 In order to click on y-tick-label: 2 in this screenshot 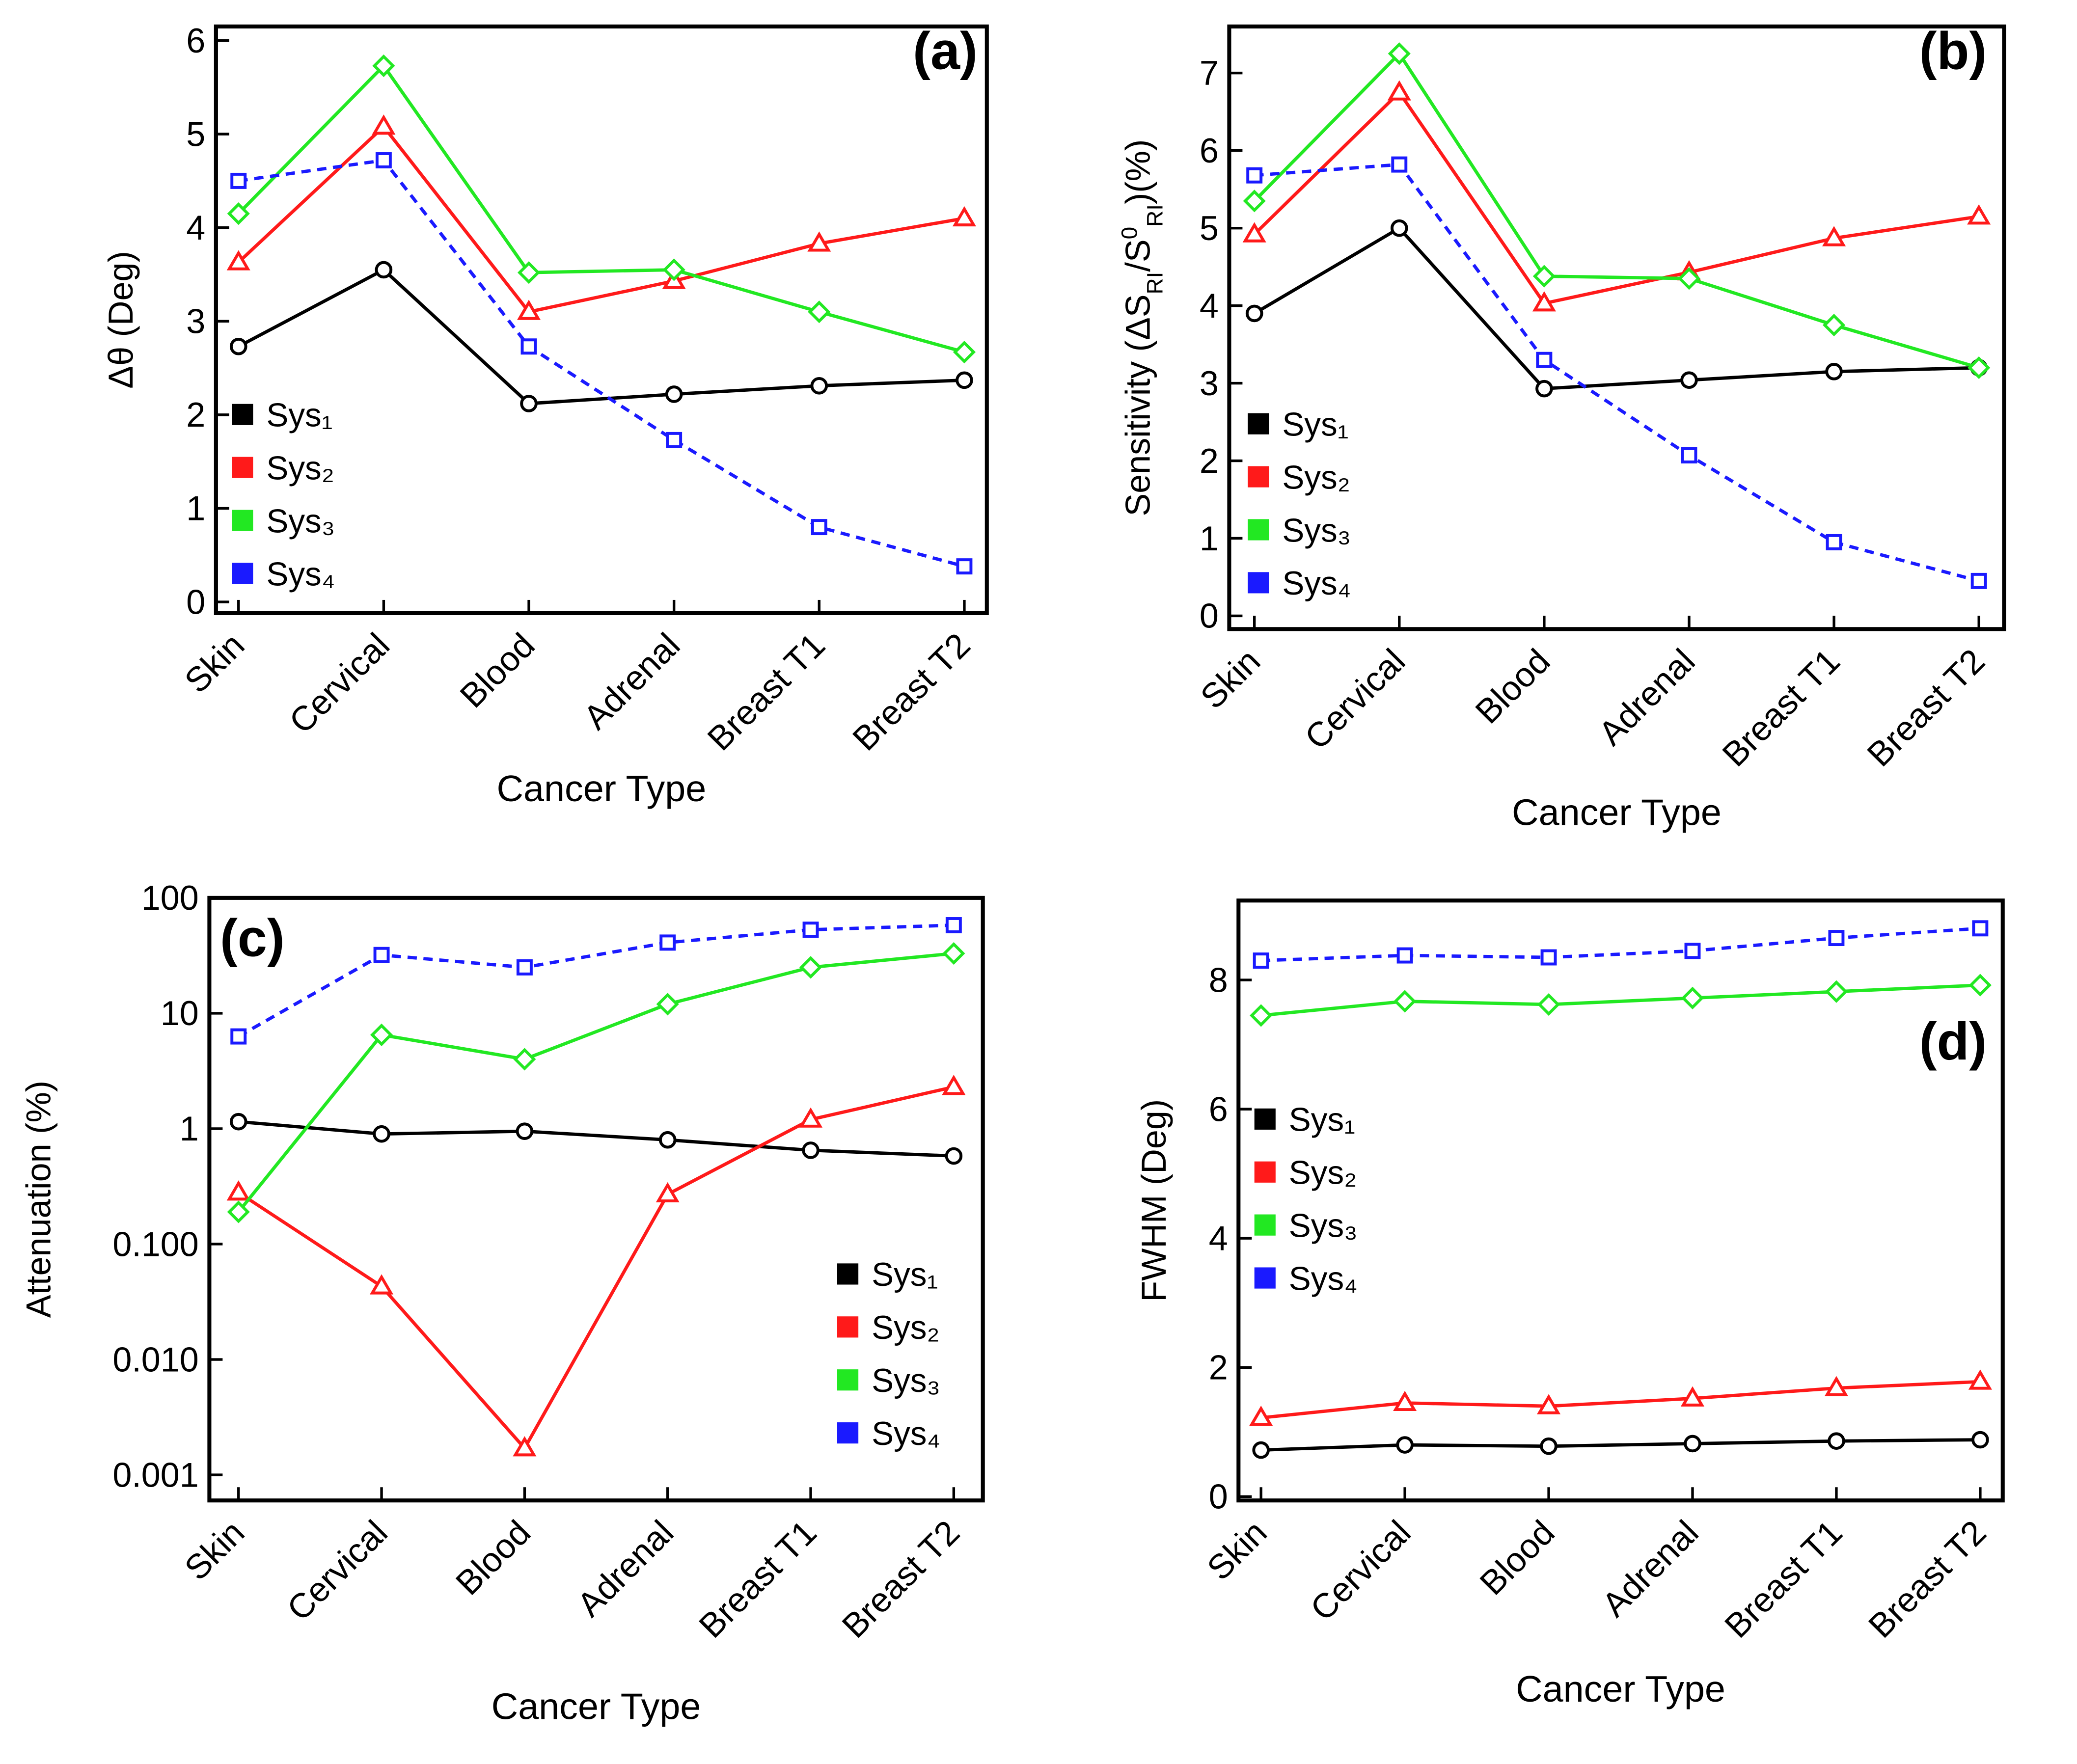, I will do `click(1209, 461)`.